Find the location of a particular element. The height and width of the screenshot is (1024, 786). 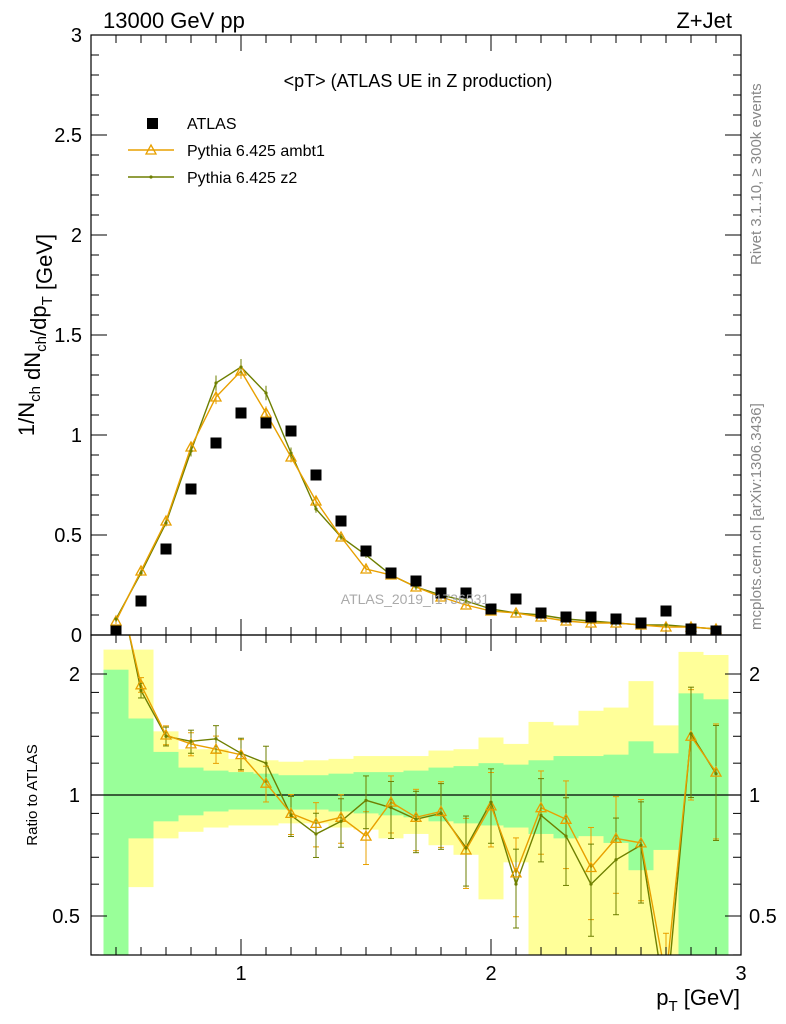

top-y-tick-label: 1.5 is located at coordinates (68, 336).